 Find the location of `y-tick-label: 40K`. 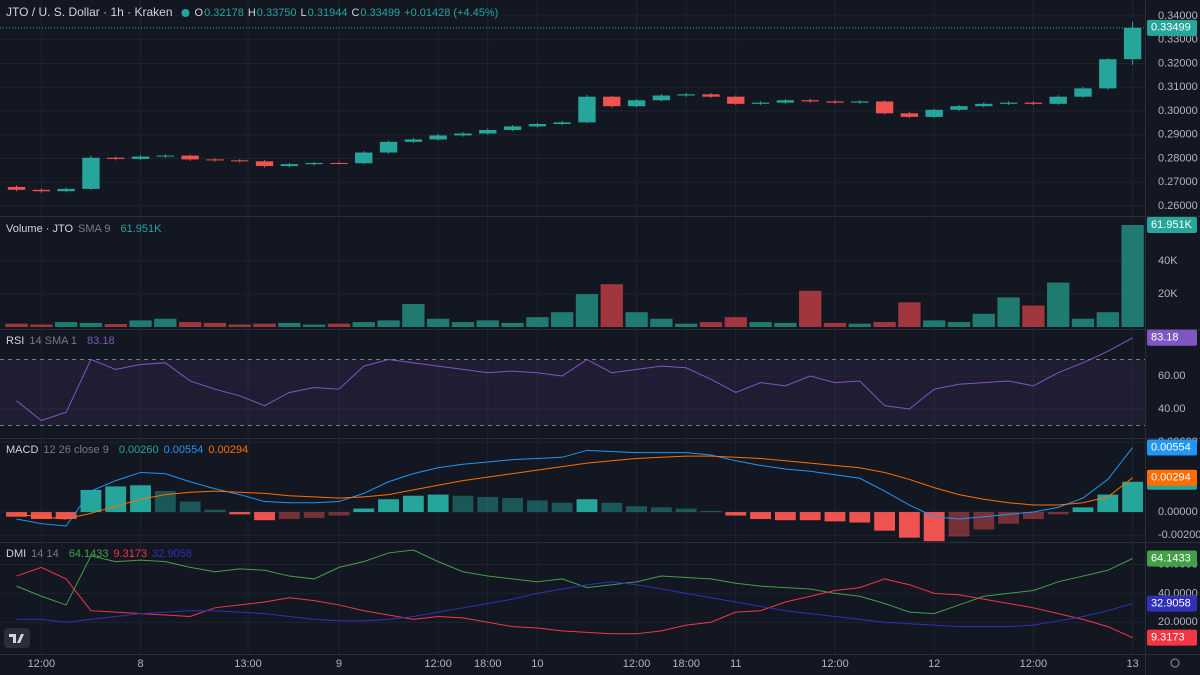

y-tick-label: 40K is located at coordinates (1168, 261).